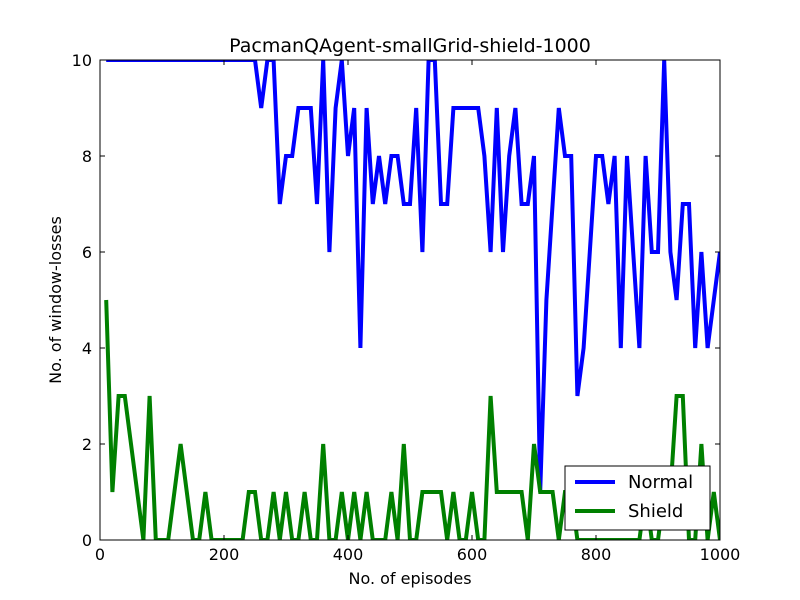 The image size is (800, 600). What do you see at coordinates (720, 554) in the screenshot?
I see `x-tick-label: 1000` at bounding box center [720, 554].